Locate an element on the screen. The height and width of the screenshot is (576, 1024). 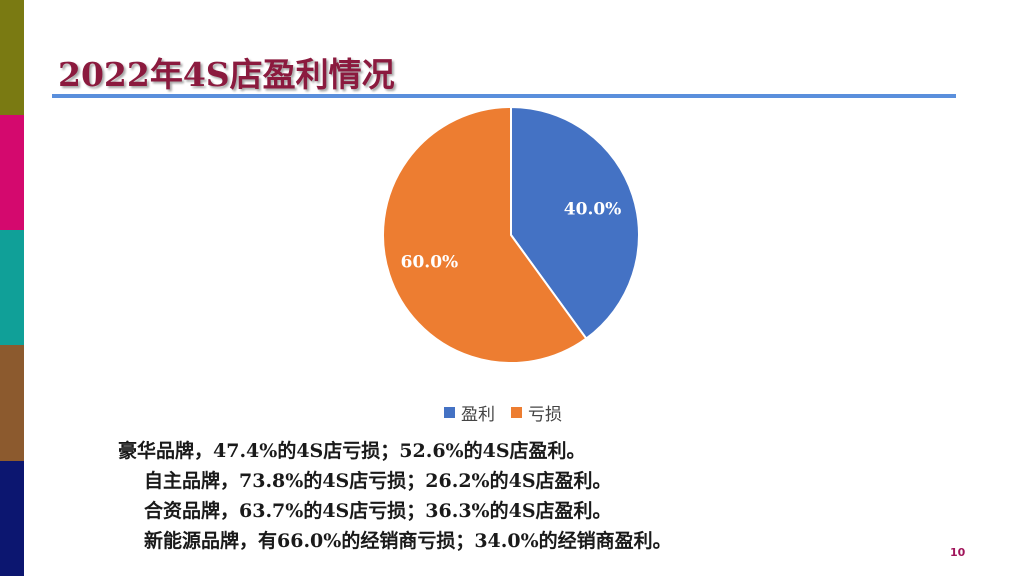
slide-title: 2022年4S店盈利情况 is located at coordinates (226, 74).